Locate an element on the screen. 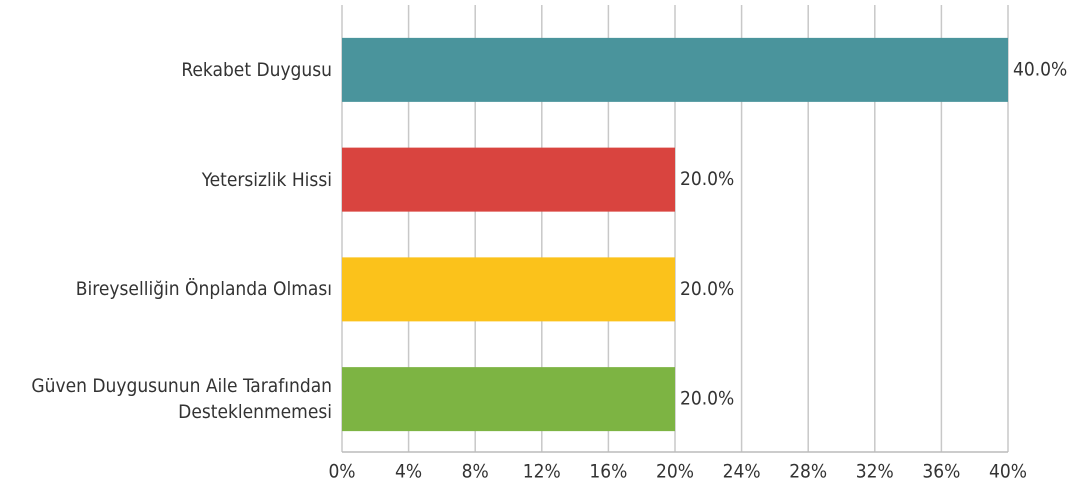  x-tick-label: 24% is located at coordinates (742, 472).